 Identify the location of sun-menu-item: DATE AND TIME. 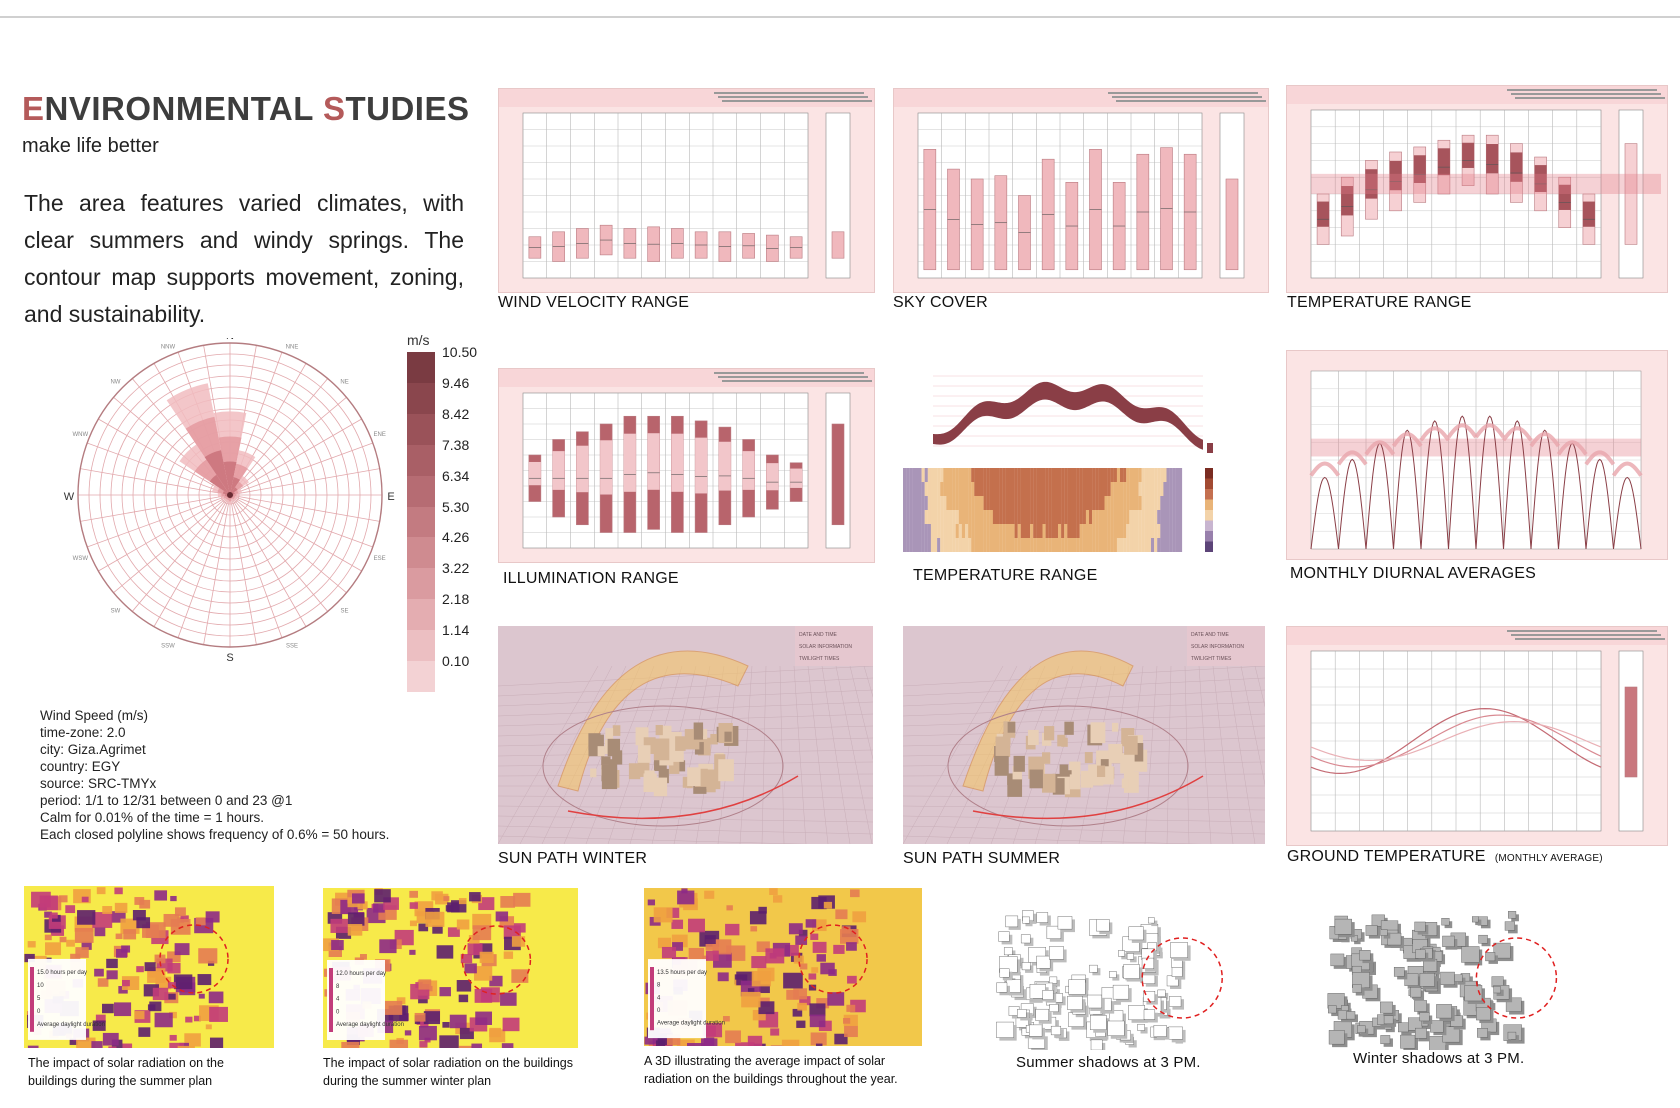
(818, 635).